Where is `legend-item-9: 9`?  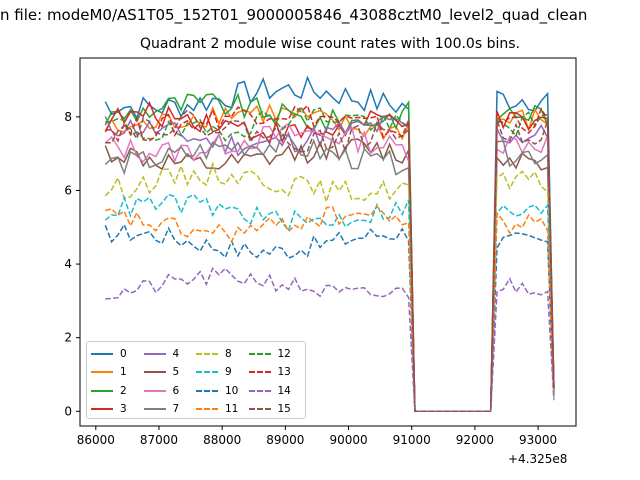 legend-item-9: 9 is located at coordinates (222, 372).